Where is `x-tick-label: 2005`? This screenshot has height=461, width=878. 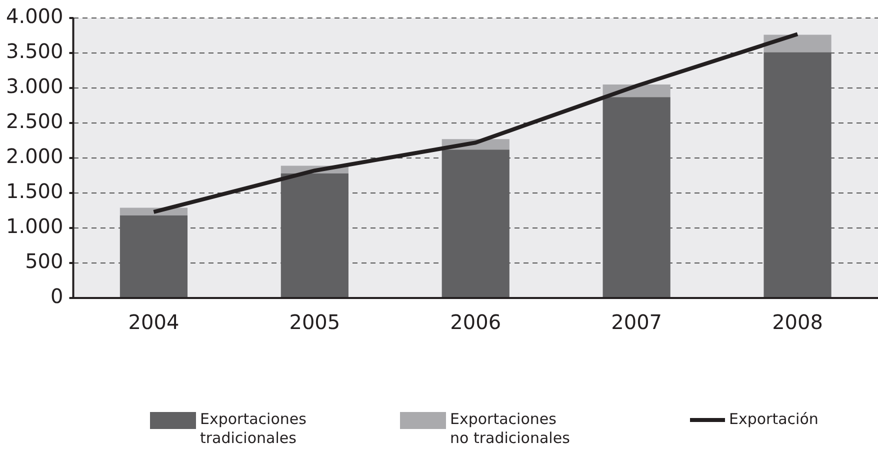 x-tick-label: 2005 is located at coordinates (314, 322).